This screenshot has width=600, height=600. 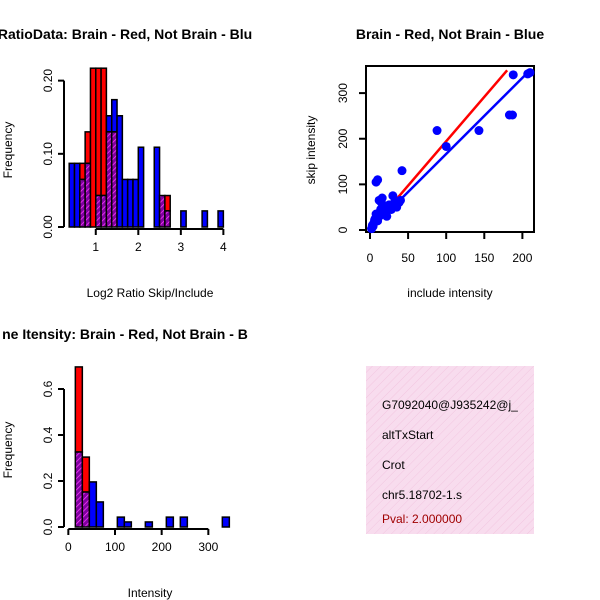 I want to click on ratio-hist-axes: 1 2 3 4 0.00 0.10 0.20, so click(x=134, y=161).